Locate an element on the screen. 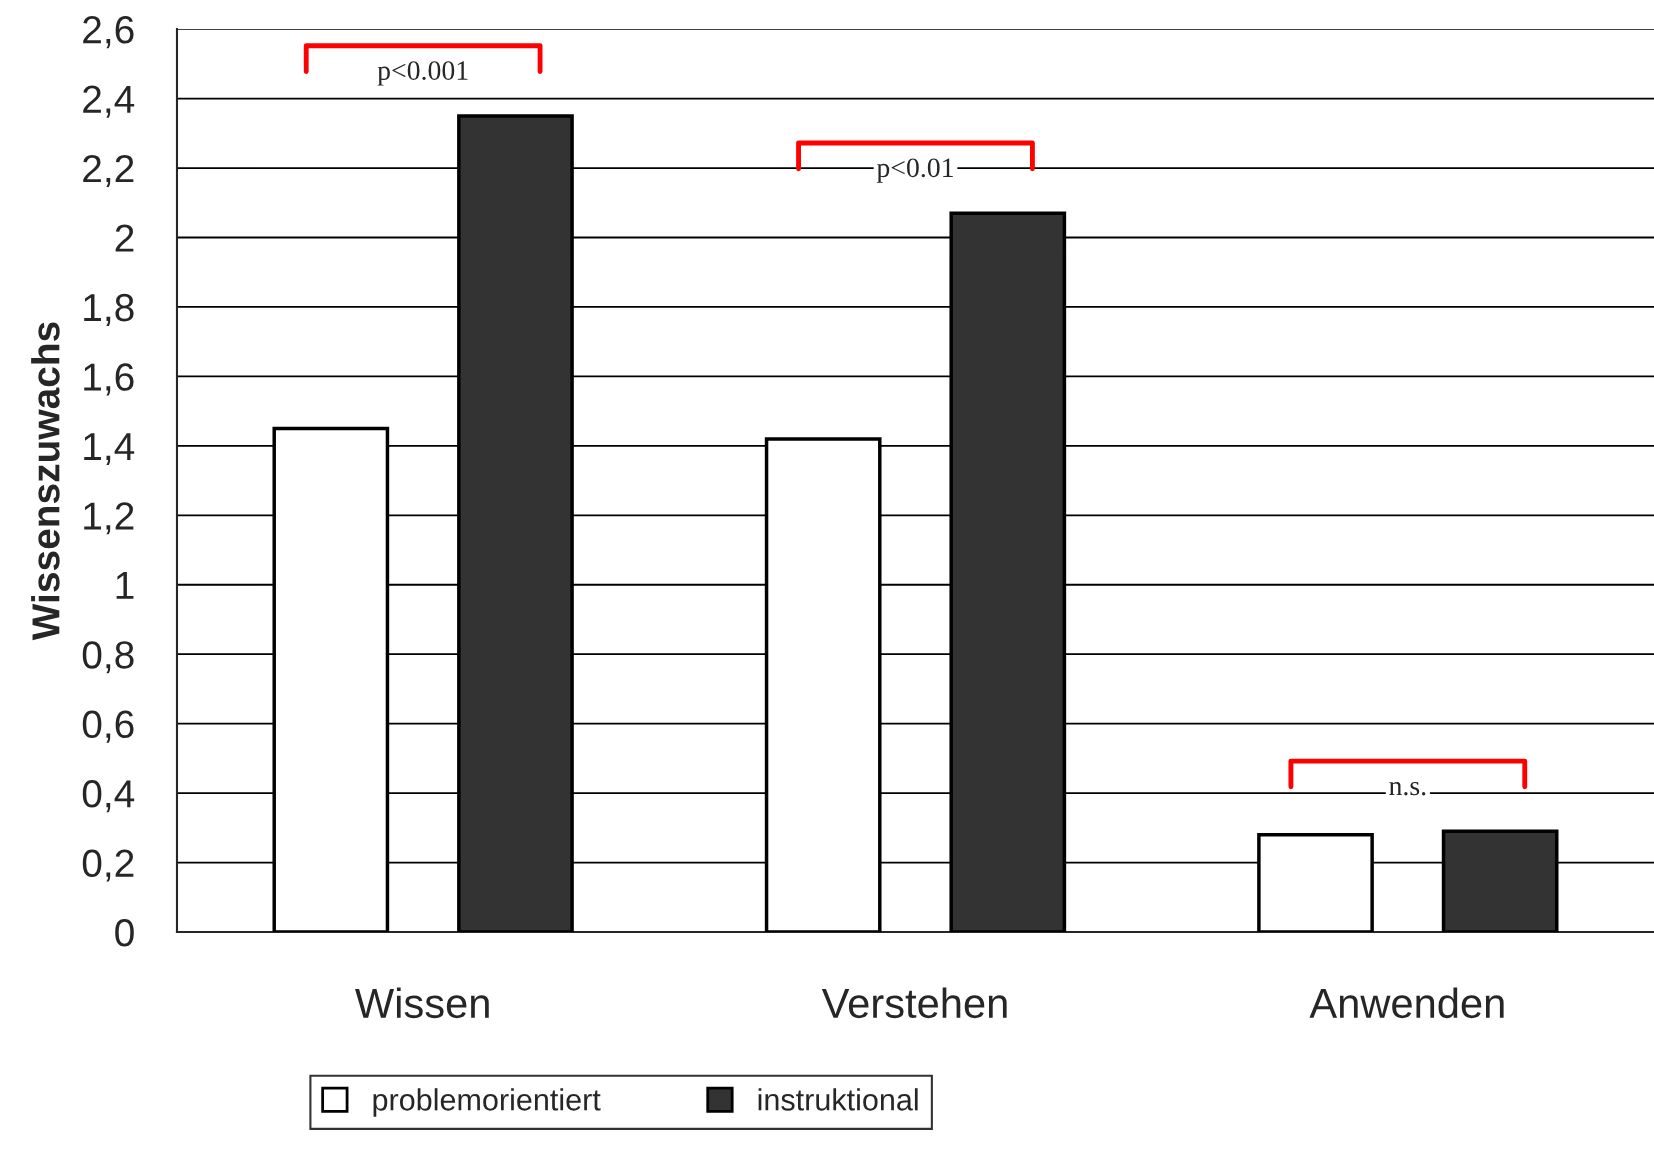 The height and width of the screenshot is (1165, 1654). y-tick-label: 1,4 is located at coordinates (109, 449).